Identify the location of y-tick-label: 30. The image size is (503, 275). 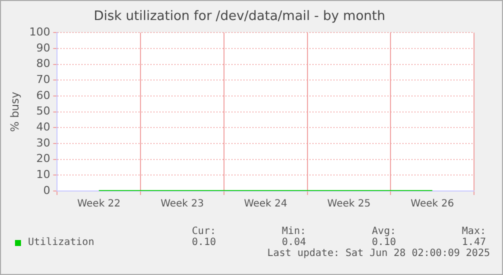
(43, 143).